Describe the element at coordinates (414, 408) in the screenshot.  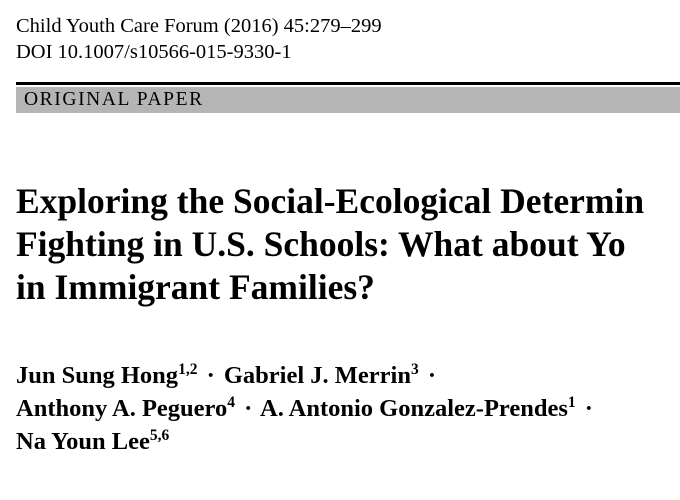
I see `author-name: A. Antonio Gonzalez-Prendes` at that location.